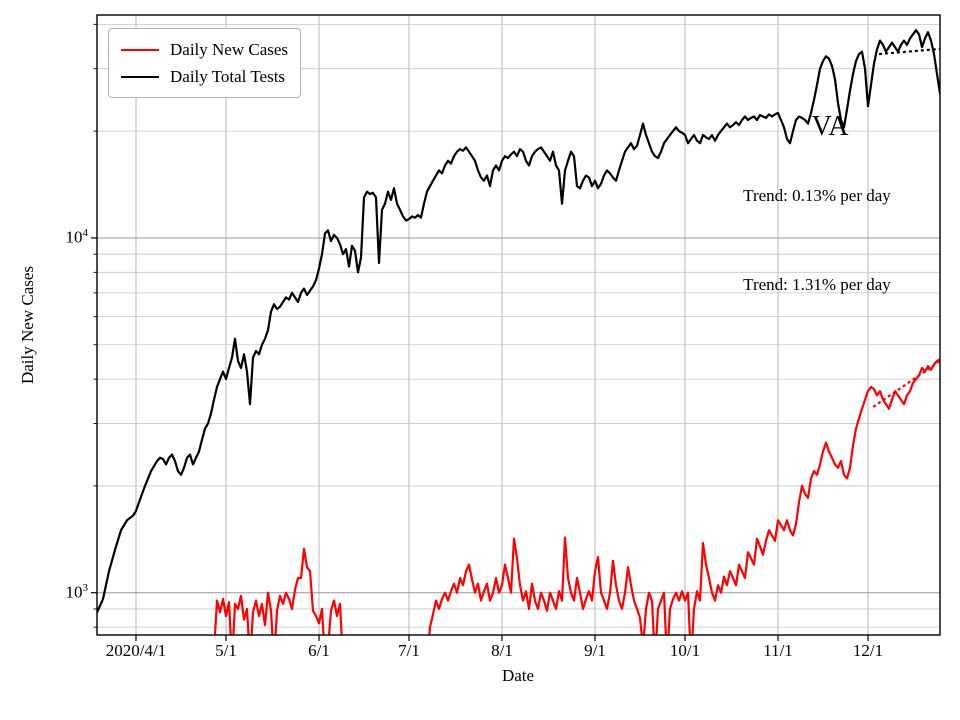 This screenshot has height=720, width=960. I want to click on legend-label: Daily Total Tests, so click(228, 76).